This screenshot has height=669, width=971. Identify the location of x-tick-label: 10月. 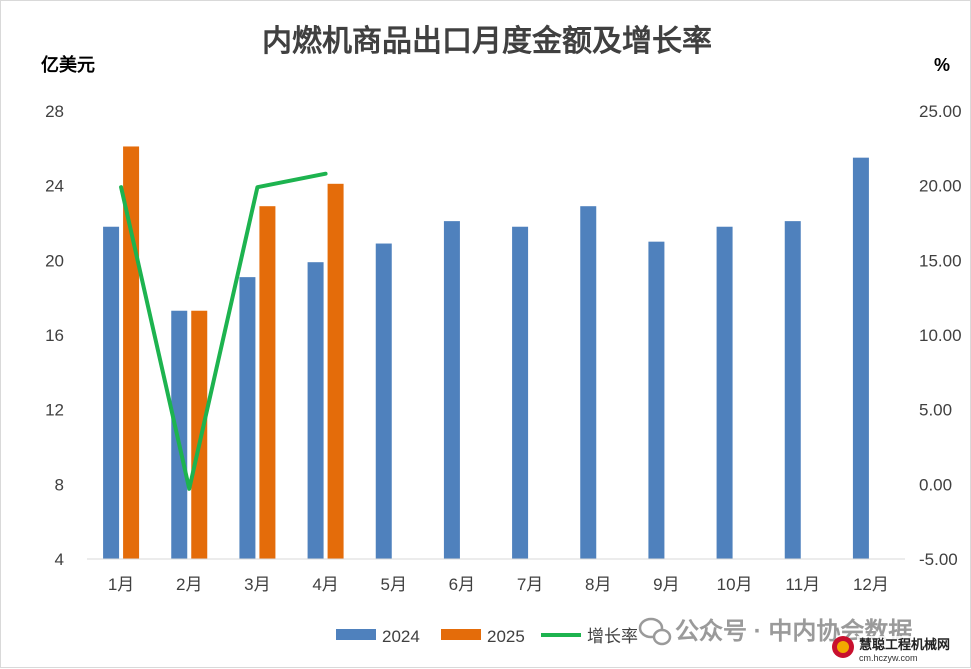
(735, 584).